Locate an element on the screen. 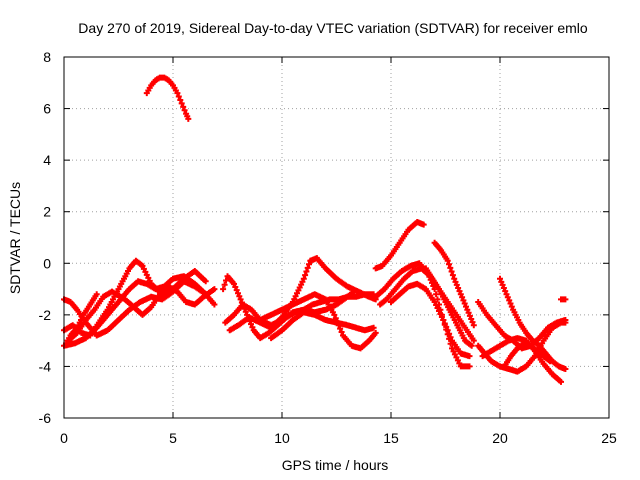 The image size is (640, 480). series-track-k is located at coordinates (399, 245).